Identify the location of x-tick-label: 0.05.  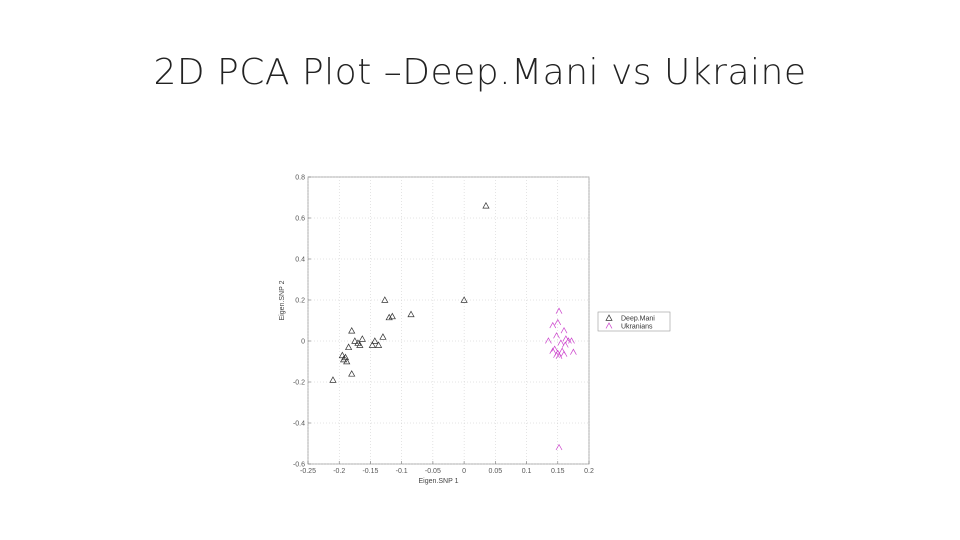
(496, 471).